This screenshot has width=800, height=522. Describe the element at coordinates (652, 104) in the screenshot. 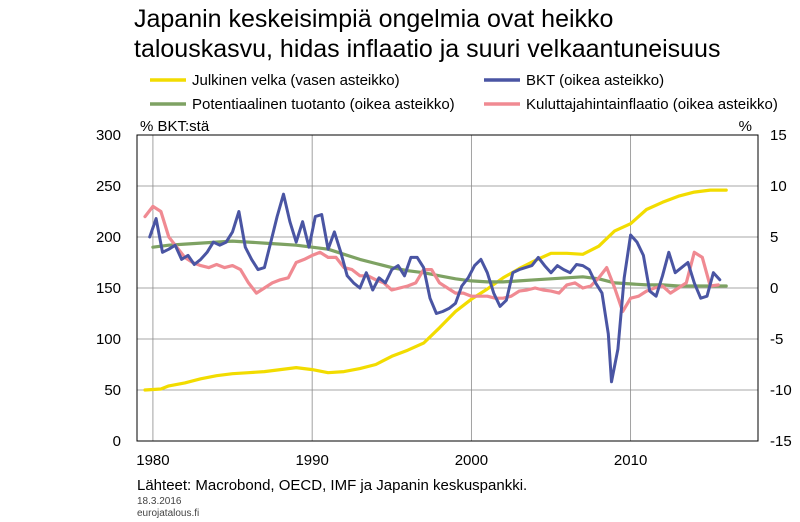

I see `legend-label: Kuluttajahintainflaatio (oikea asteikko)` at that location.